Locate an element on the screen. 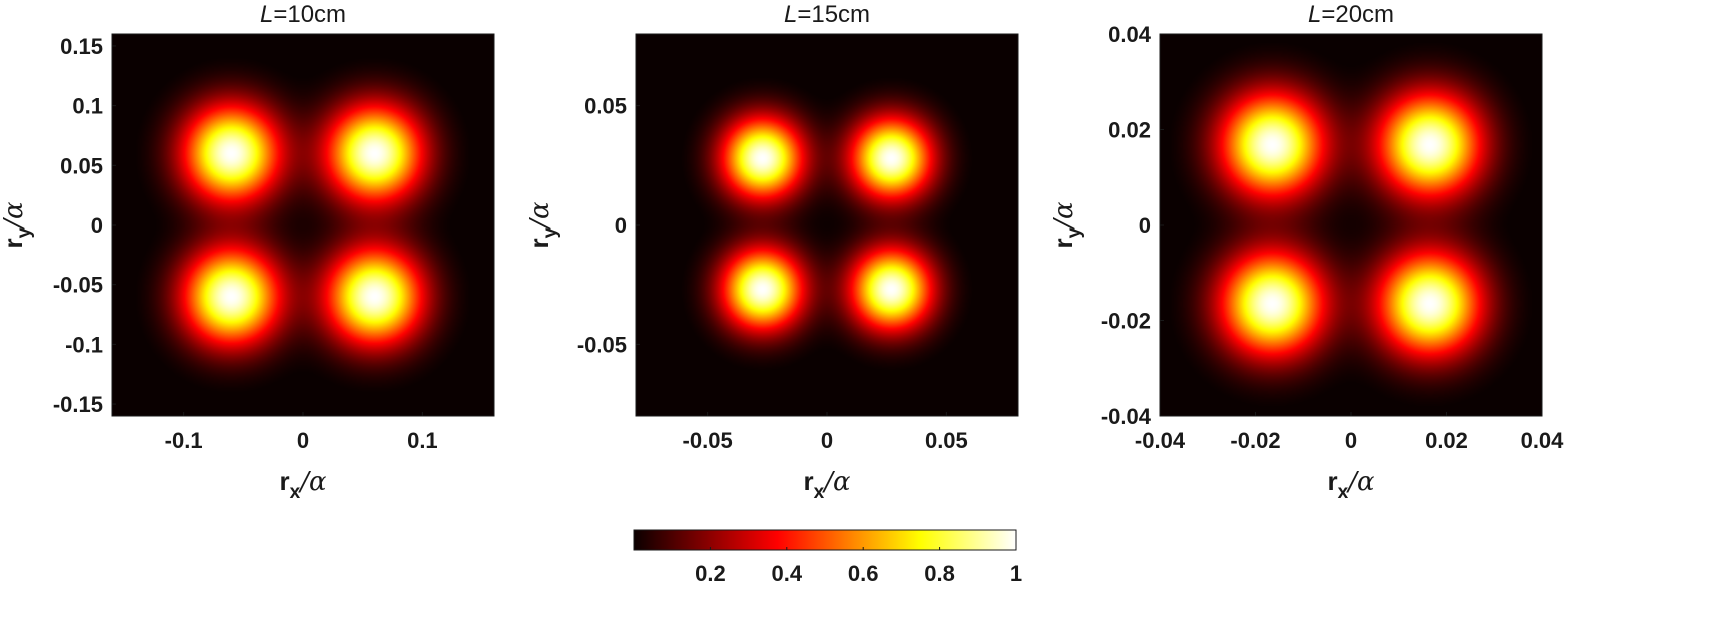  y-tick-label: -0.1 is located at coordinates (84, 344).